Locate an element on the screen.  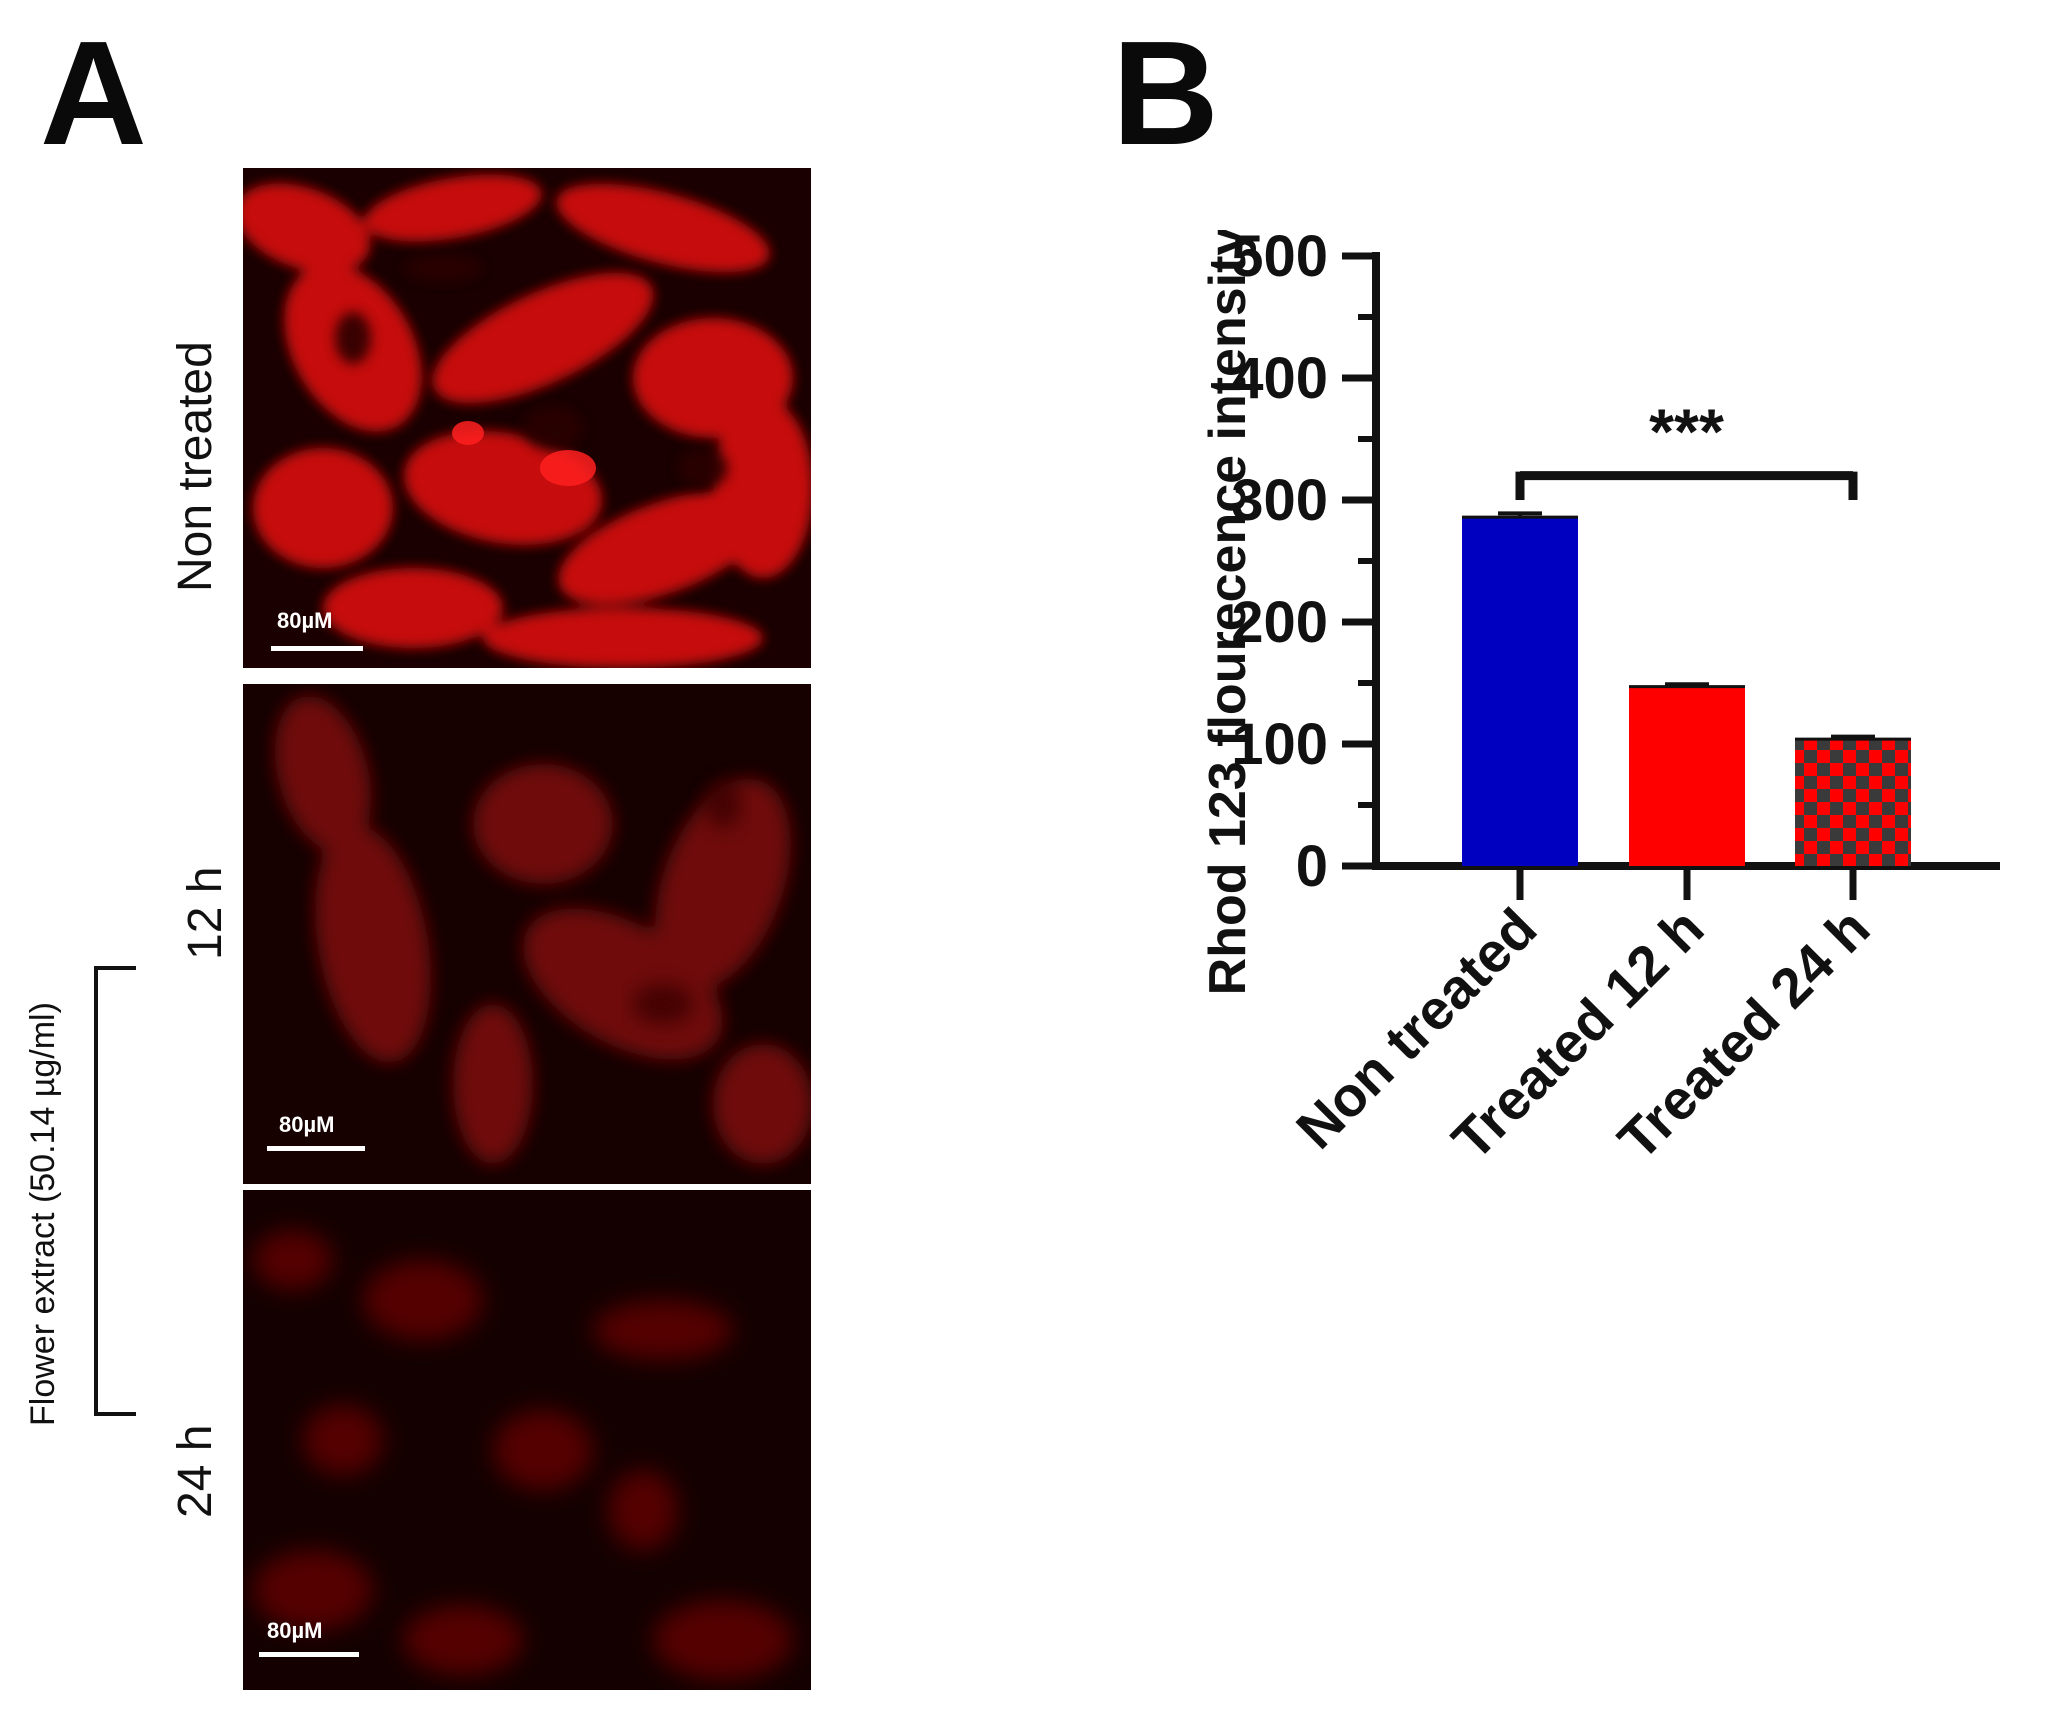
y-tick-label: 500 is located at coordinates (1279, 259).